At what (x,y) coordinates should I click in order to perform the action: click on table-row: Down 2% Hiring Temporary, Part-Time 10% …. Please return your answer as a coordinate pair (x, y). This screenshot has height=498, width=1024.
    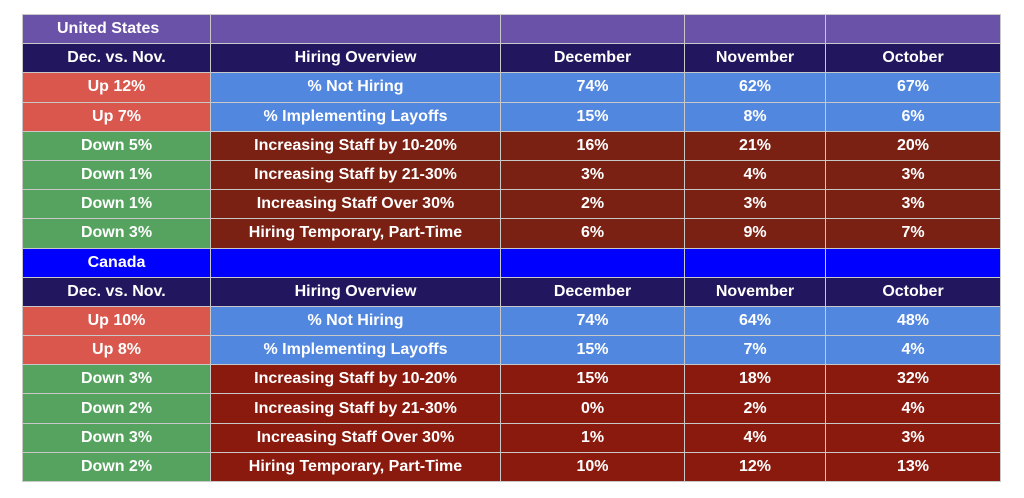
    Looking at the image, I should click on (511, 467).